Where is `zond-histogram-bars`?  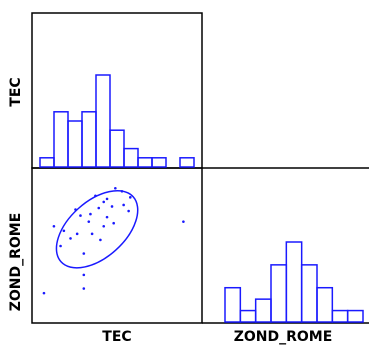
zond-histogram-bars is located at coordinates (294, 282).